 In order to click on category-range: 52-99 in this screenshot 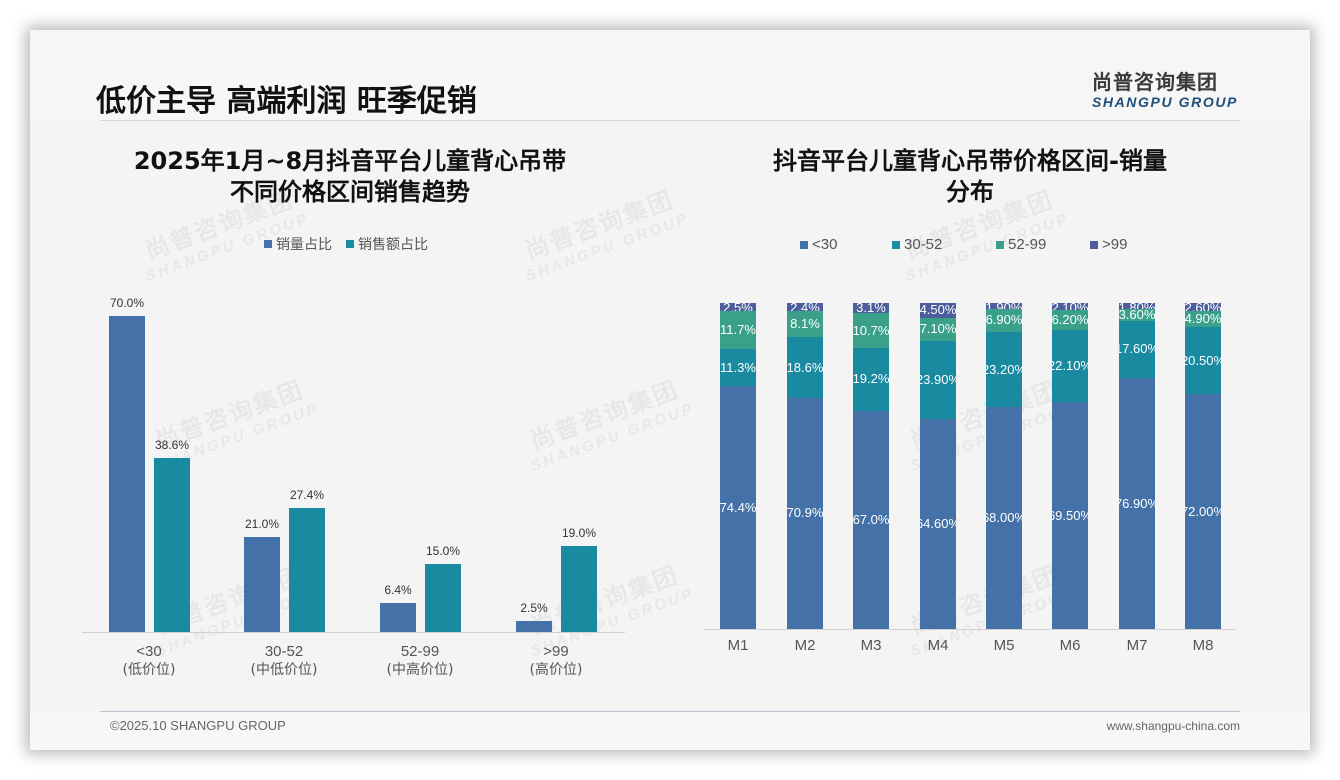, I will do `click(420, 651)`.